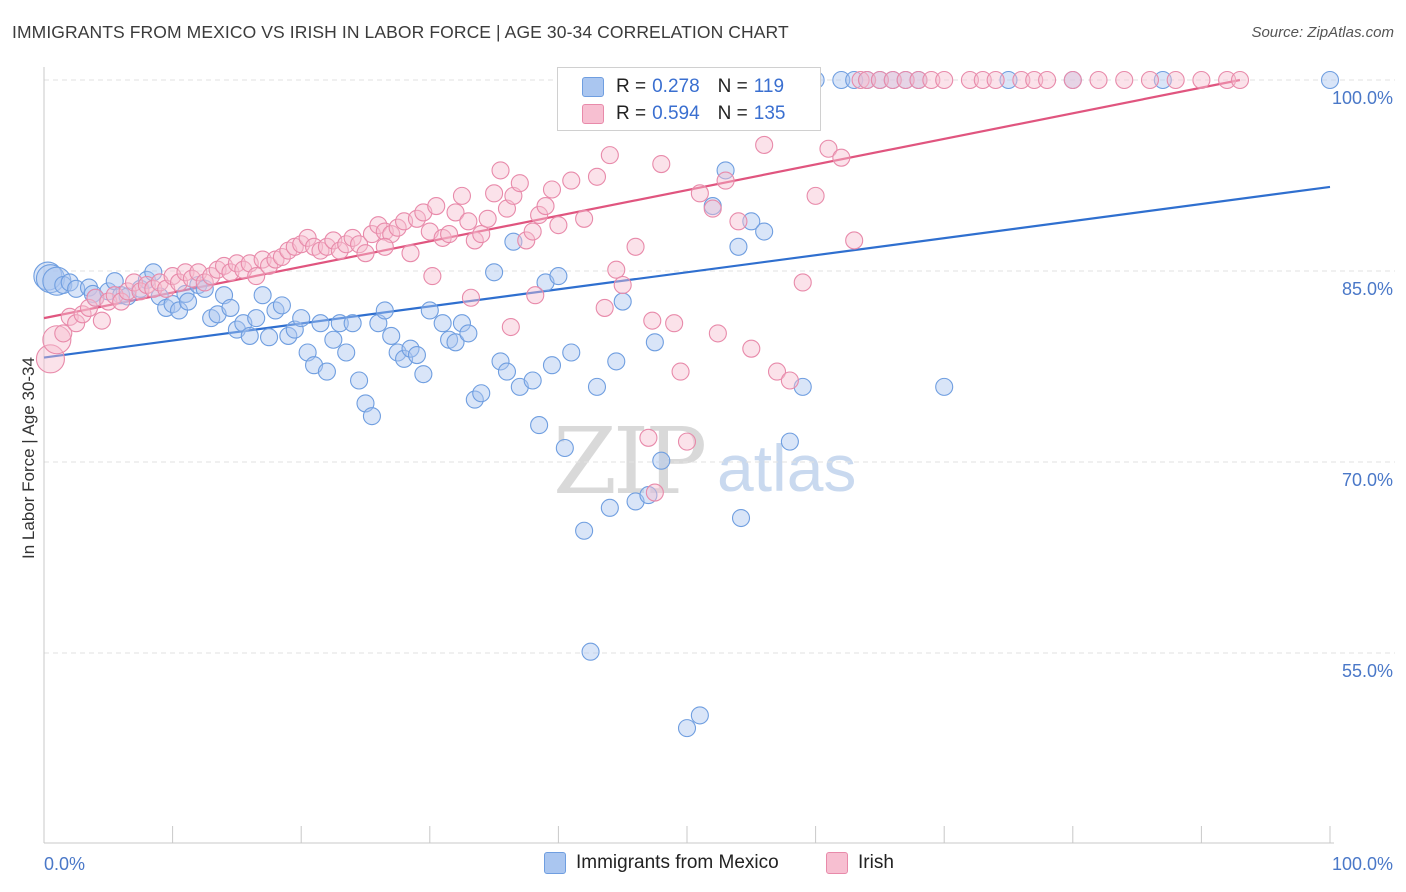  Describe the element at coordinates (1367, 289) in the screenshot. I see `y-tick-label: 85.0%` at that location.